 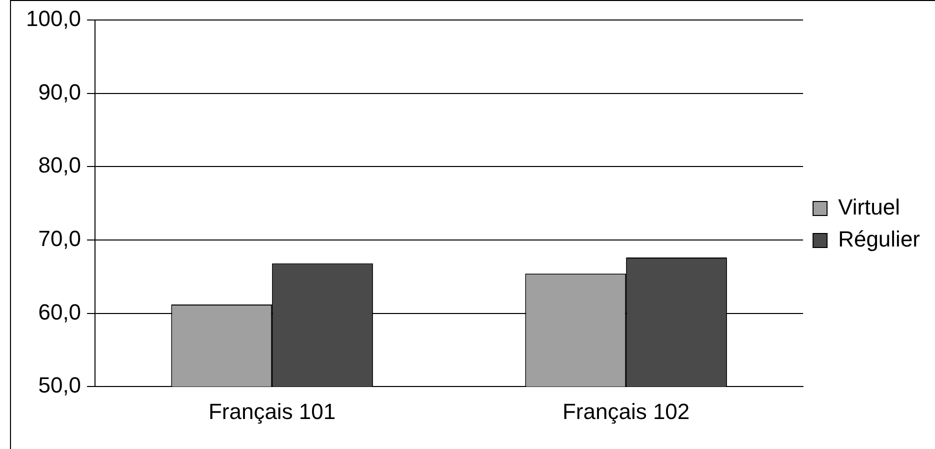 What do you see at coordinates (60, 91) in the screenshot?
I see `y-tick-label: 90,0` at bounding box center [60, 91].